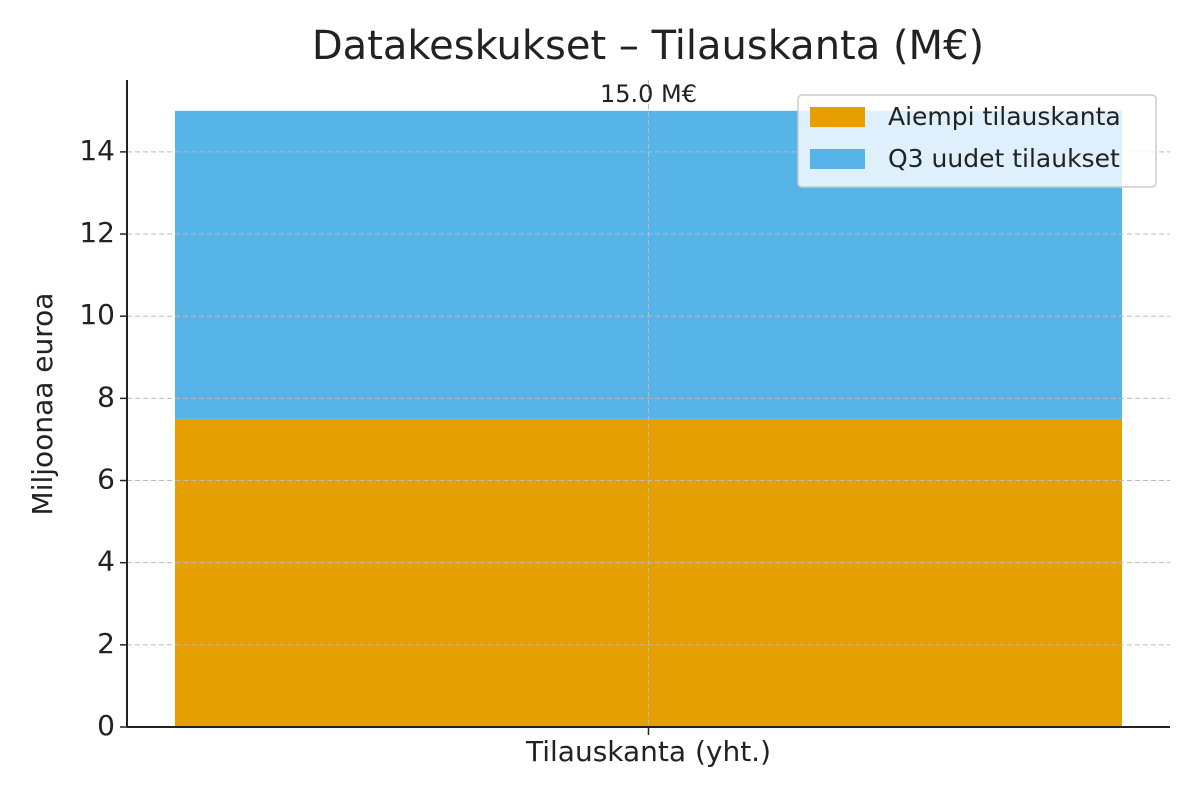 This screenshot has width=1200, height=800. I want to click on y-tick-label: 0, so click(106, 725).